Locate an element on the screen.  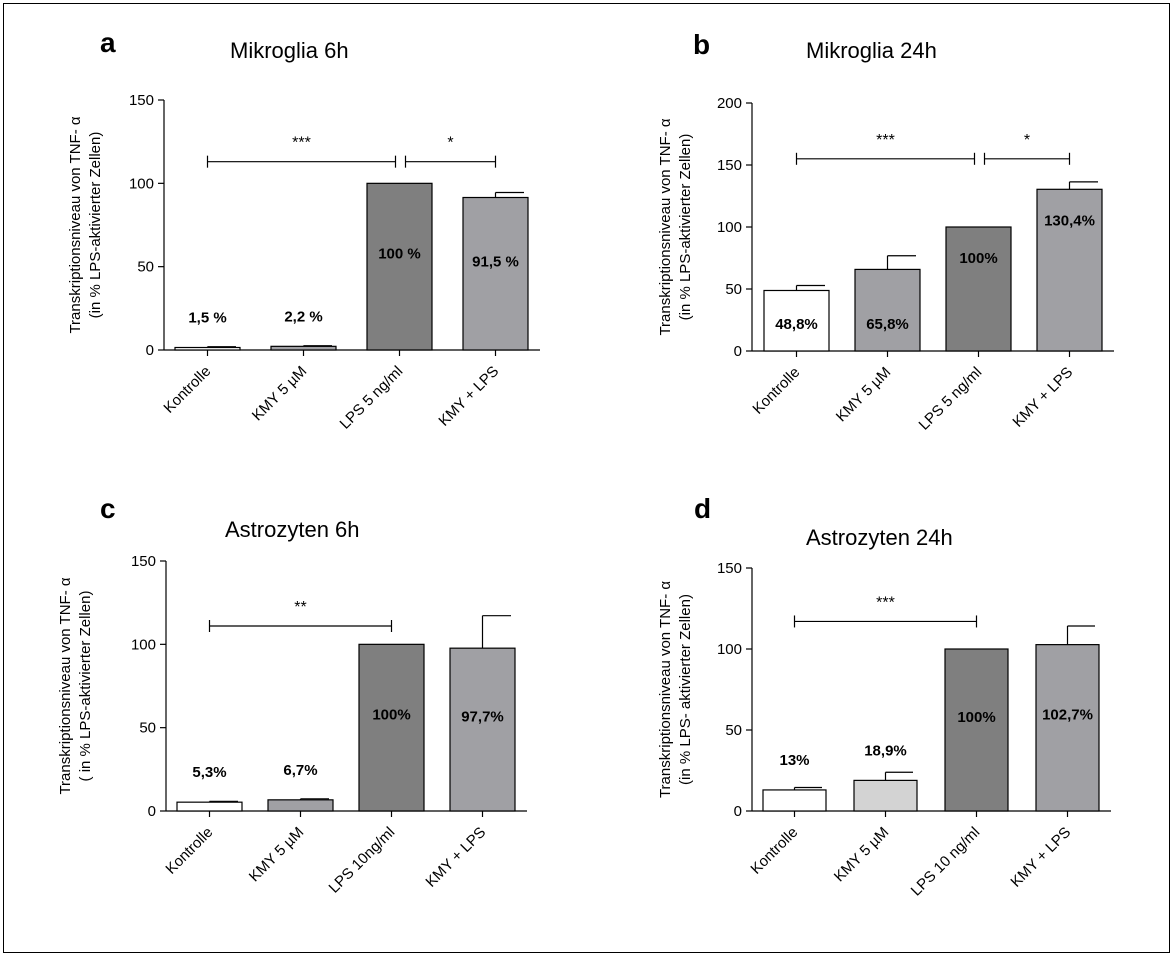
panel-c-category-label-1: KMY 5 µM is located at coordinates (277, 855).